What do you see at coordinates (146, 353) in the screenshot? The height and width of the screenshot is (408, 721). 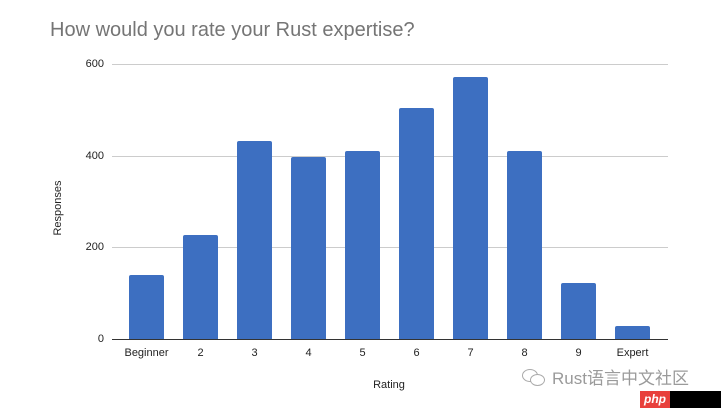 I see `x-tick-label: Beginner` at bounding box center [146, 353].